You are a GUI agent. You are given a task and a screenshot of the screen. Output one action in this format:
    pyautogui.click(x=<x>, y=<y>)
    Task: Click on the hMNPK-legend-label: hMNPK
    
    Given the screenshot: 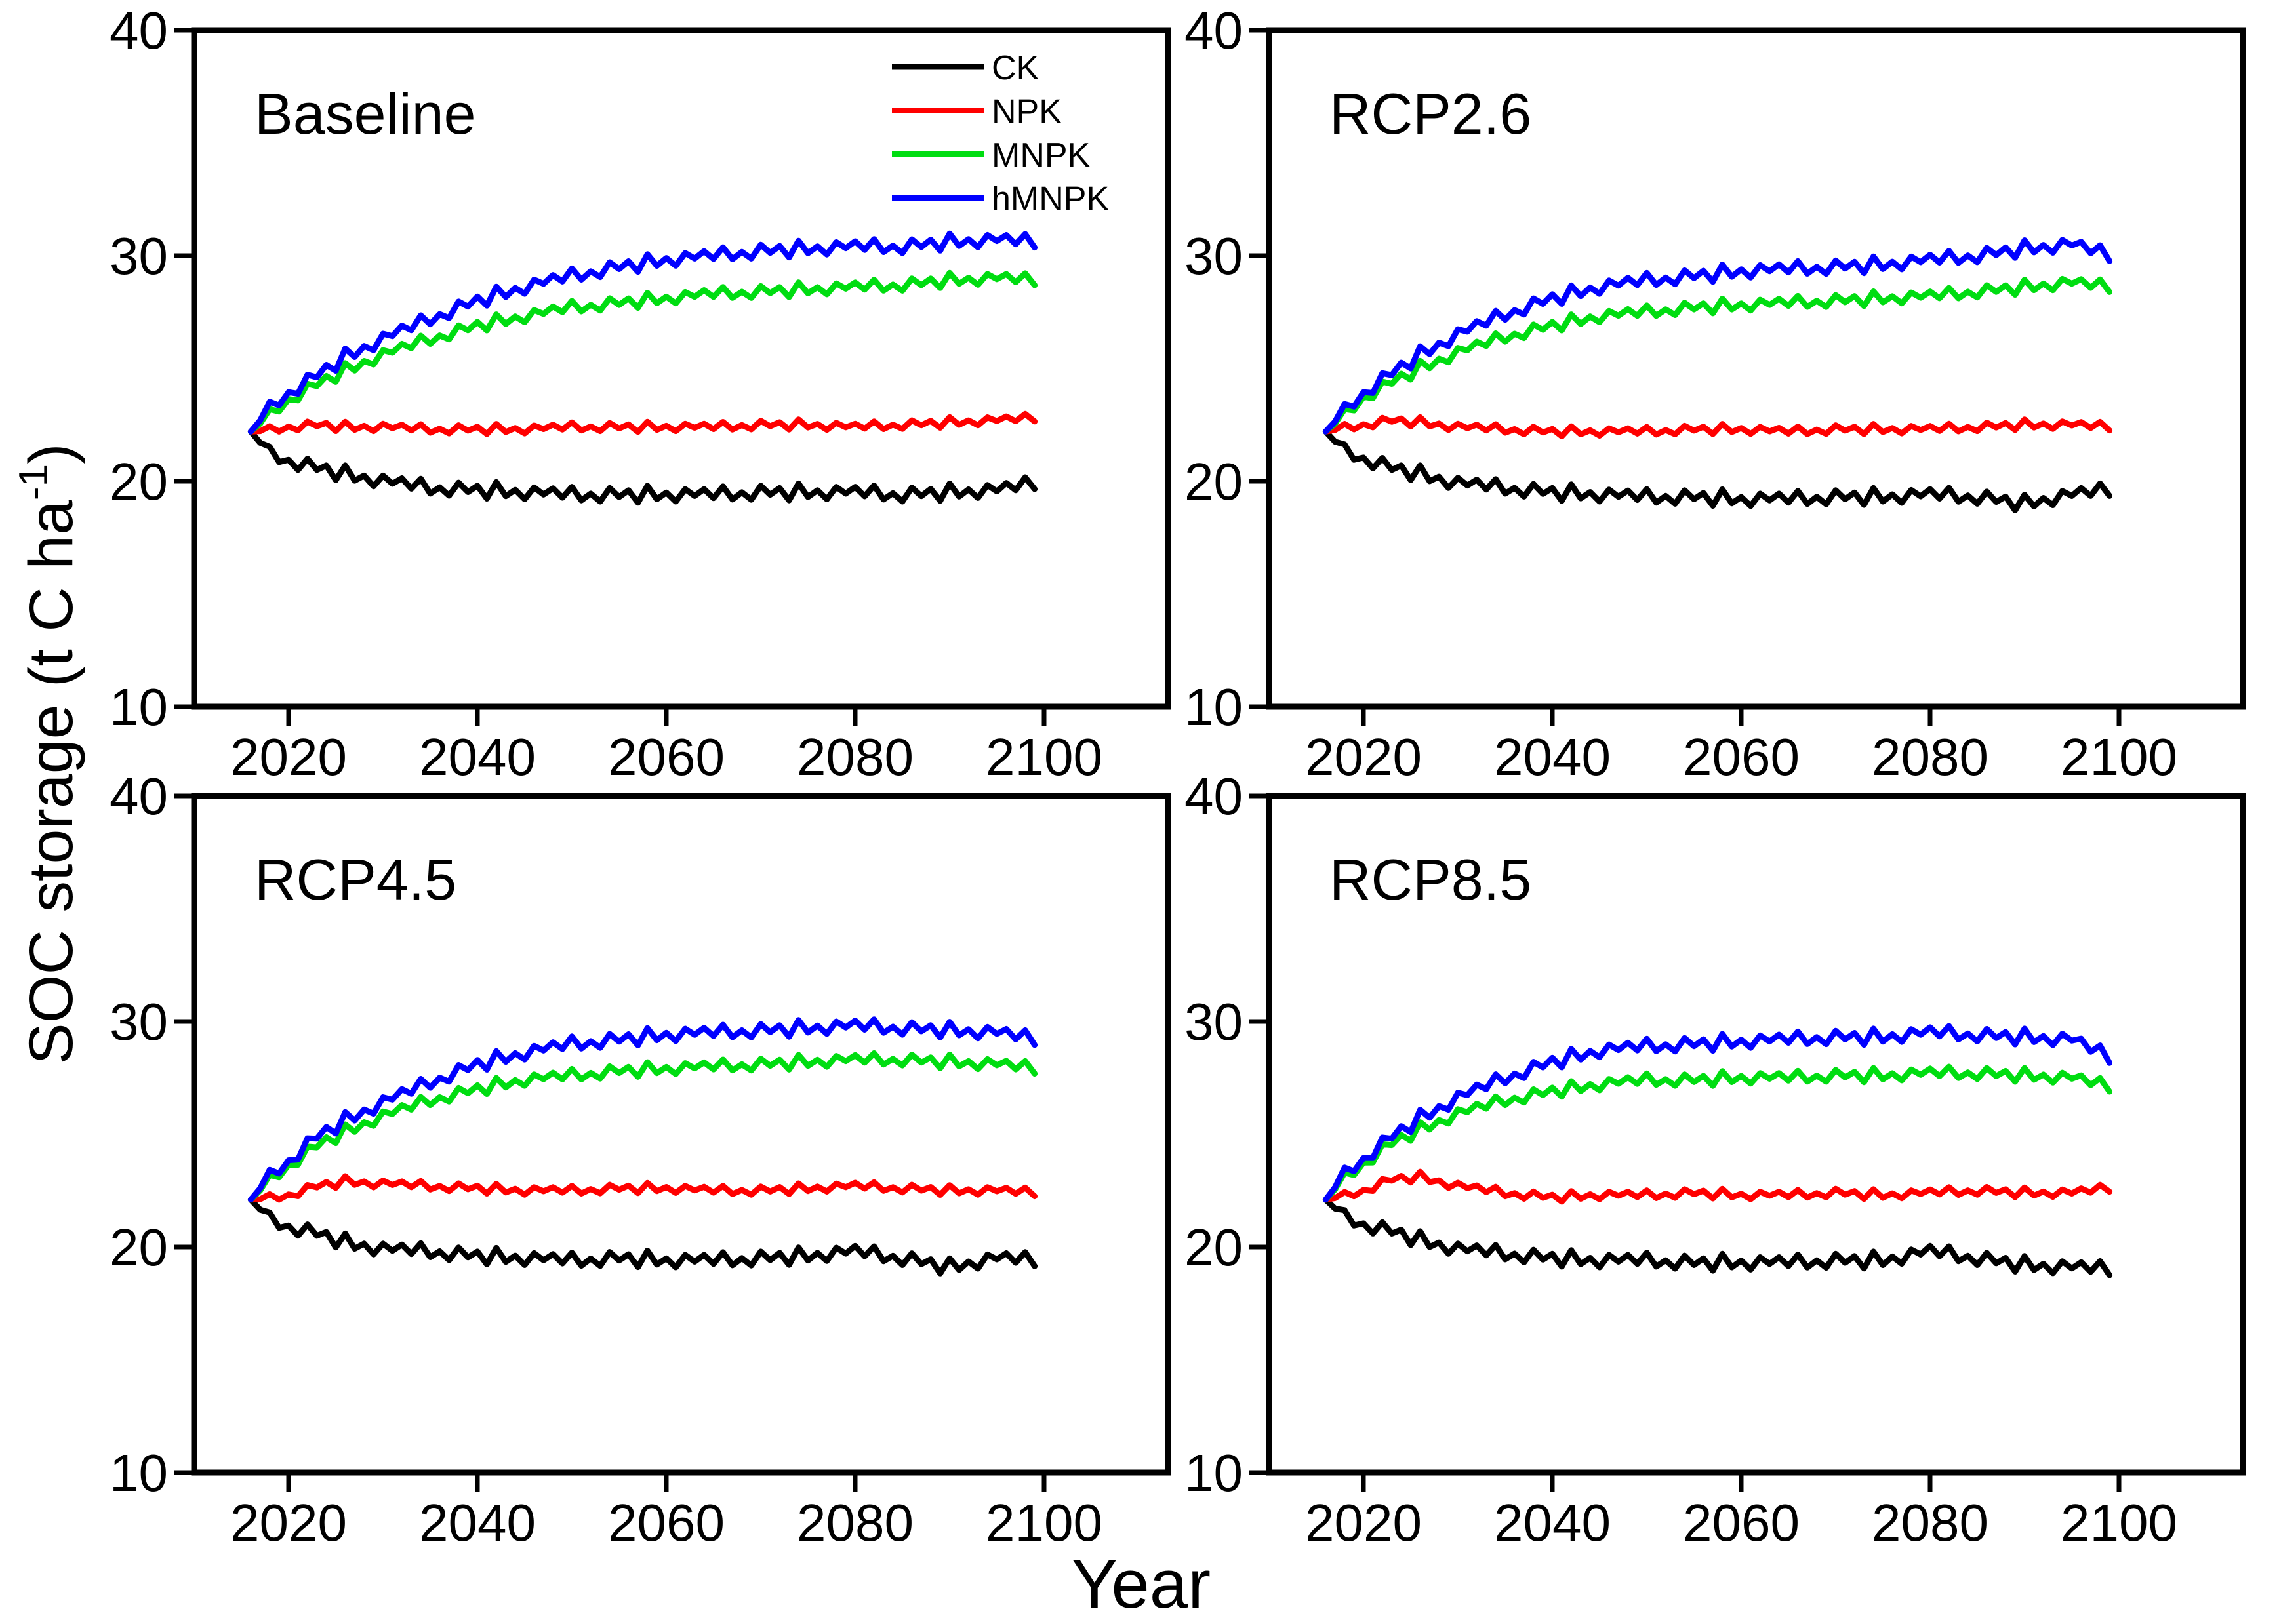 What is the action you would take?
    pyautogui.click(x=1050, y=199)
    